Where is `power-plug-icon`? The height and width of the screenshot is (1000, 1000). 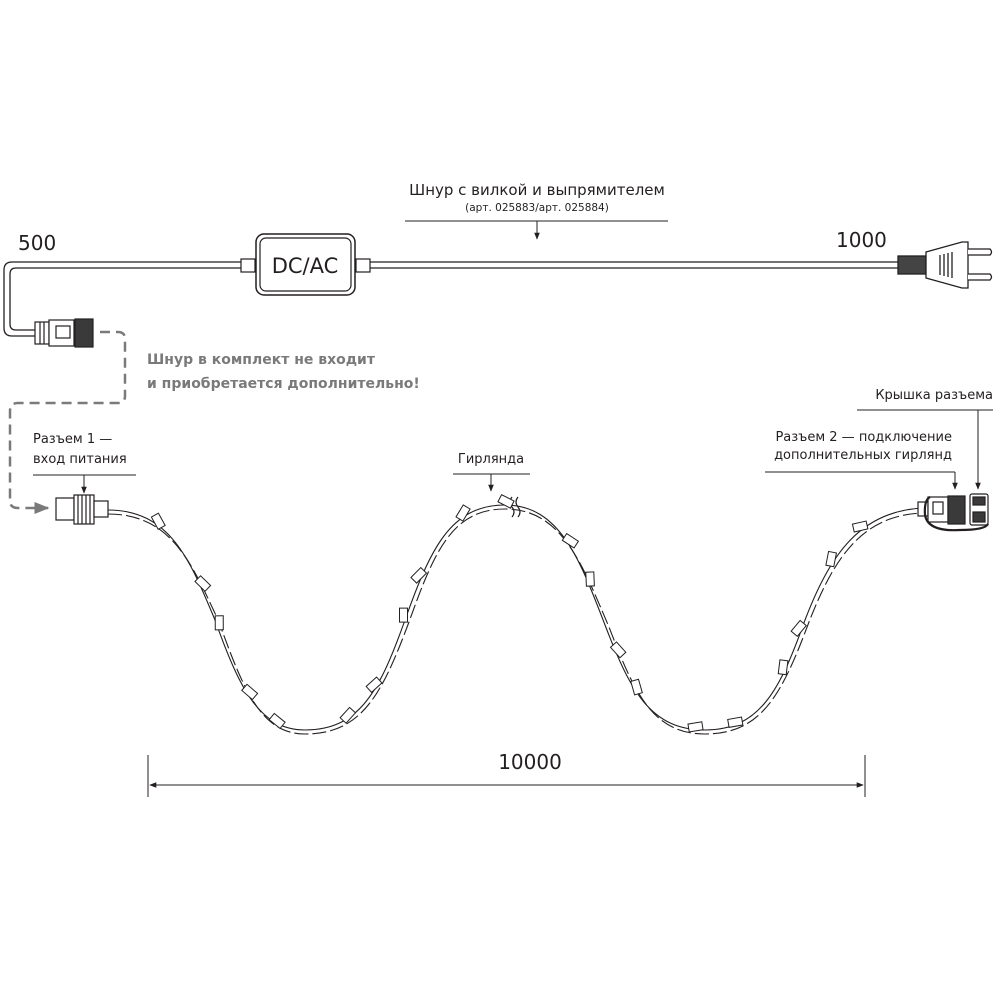 power-plug-icon is located at coordinates (945, 265).